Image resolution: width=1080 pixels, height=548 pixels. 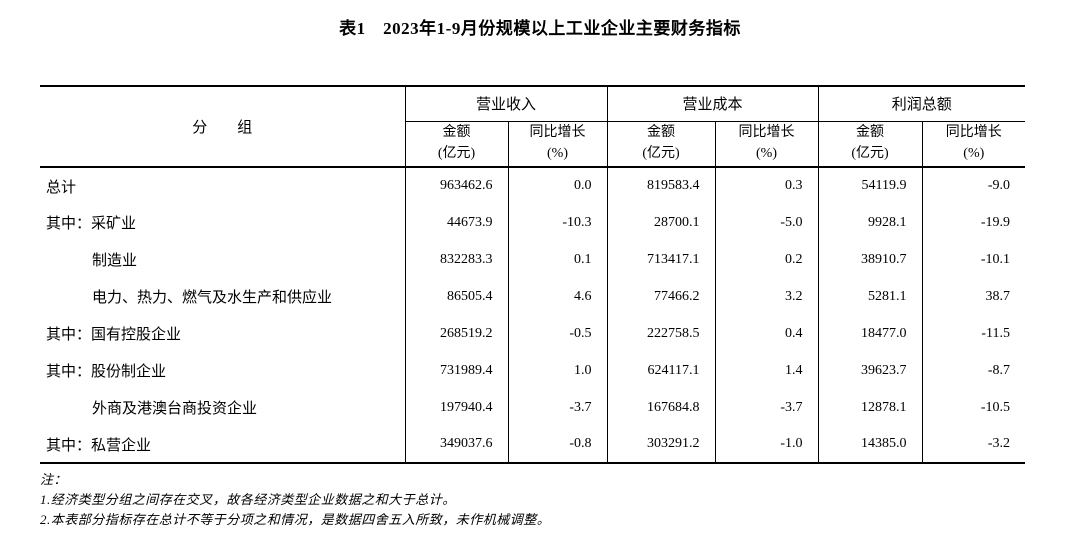 What do you see at coordinates (995, 407) in the screenshot?
I see `cell-profit-growth: -10.5` at bounding box center [995, 407].